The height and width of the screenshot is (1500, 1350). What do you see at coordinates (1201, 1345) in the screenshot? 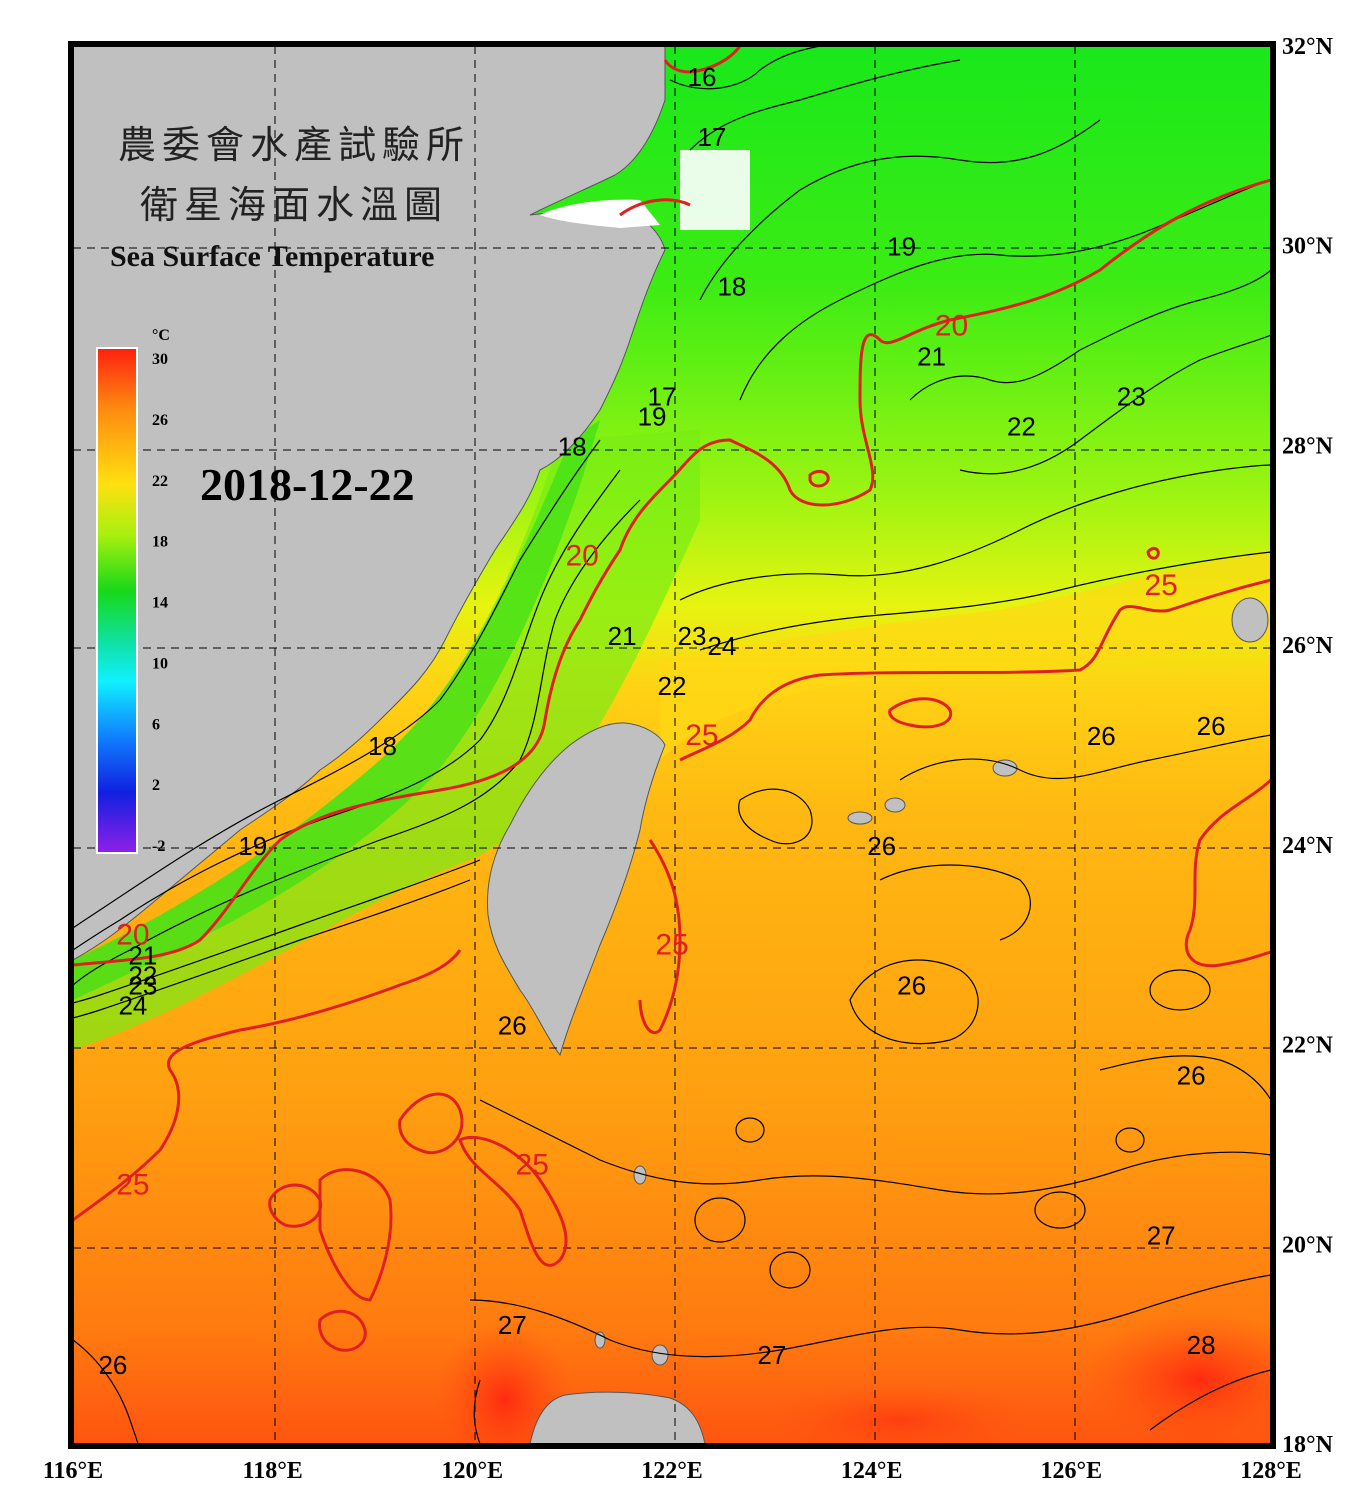
I see `contour-label: 28` at bounding box center [1201, 1345].